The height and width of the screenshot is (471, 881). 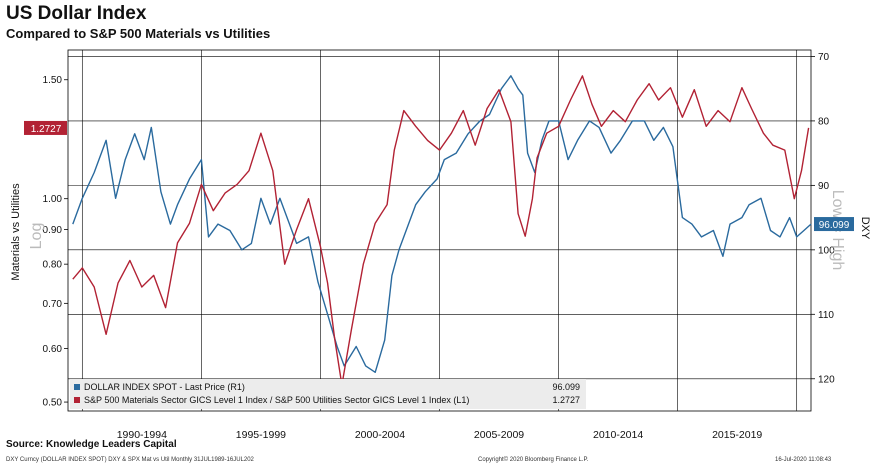 I want to click on left-tick-label: 0.90, so click(x=53, y=230).